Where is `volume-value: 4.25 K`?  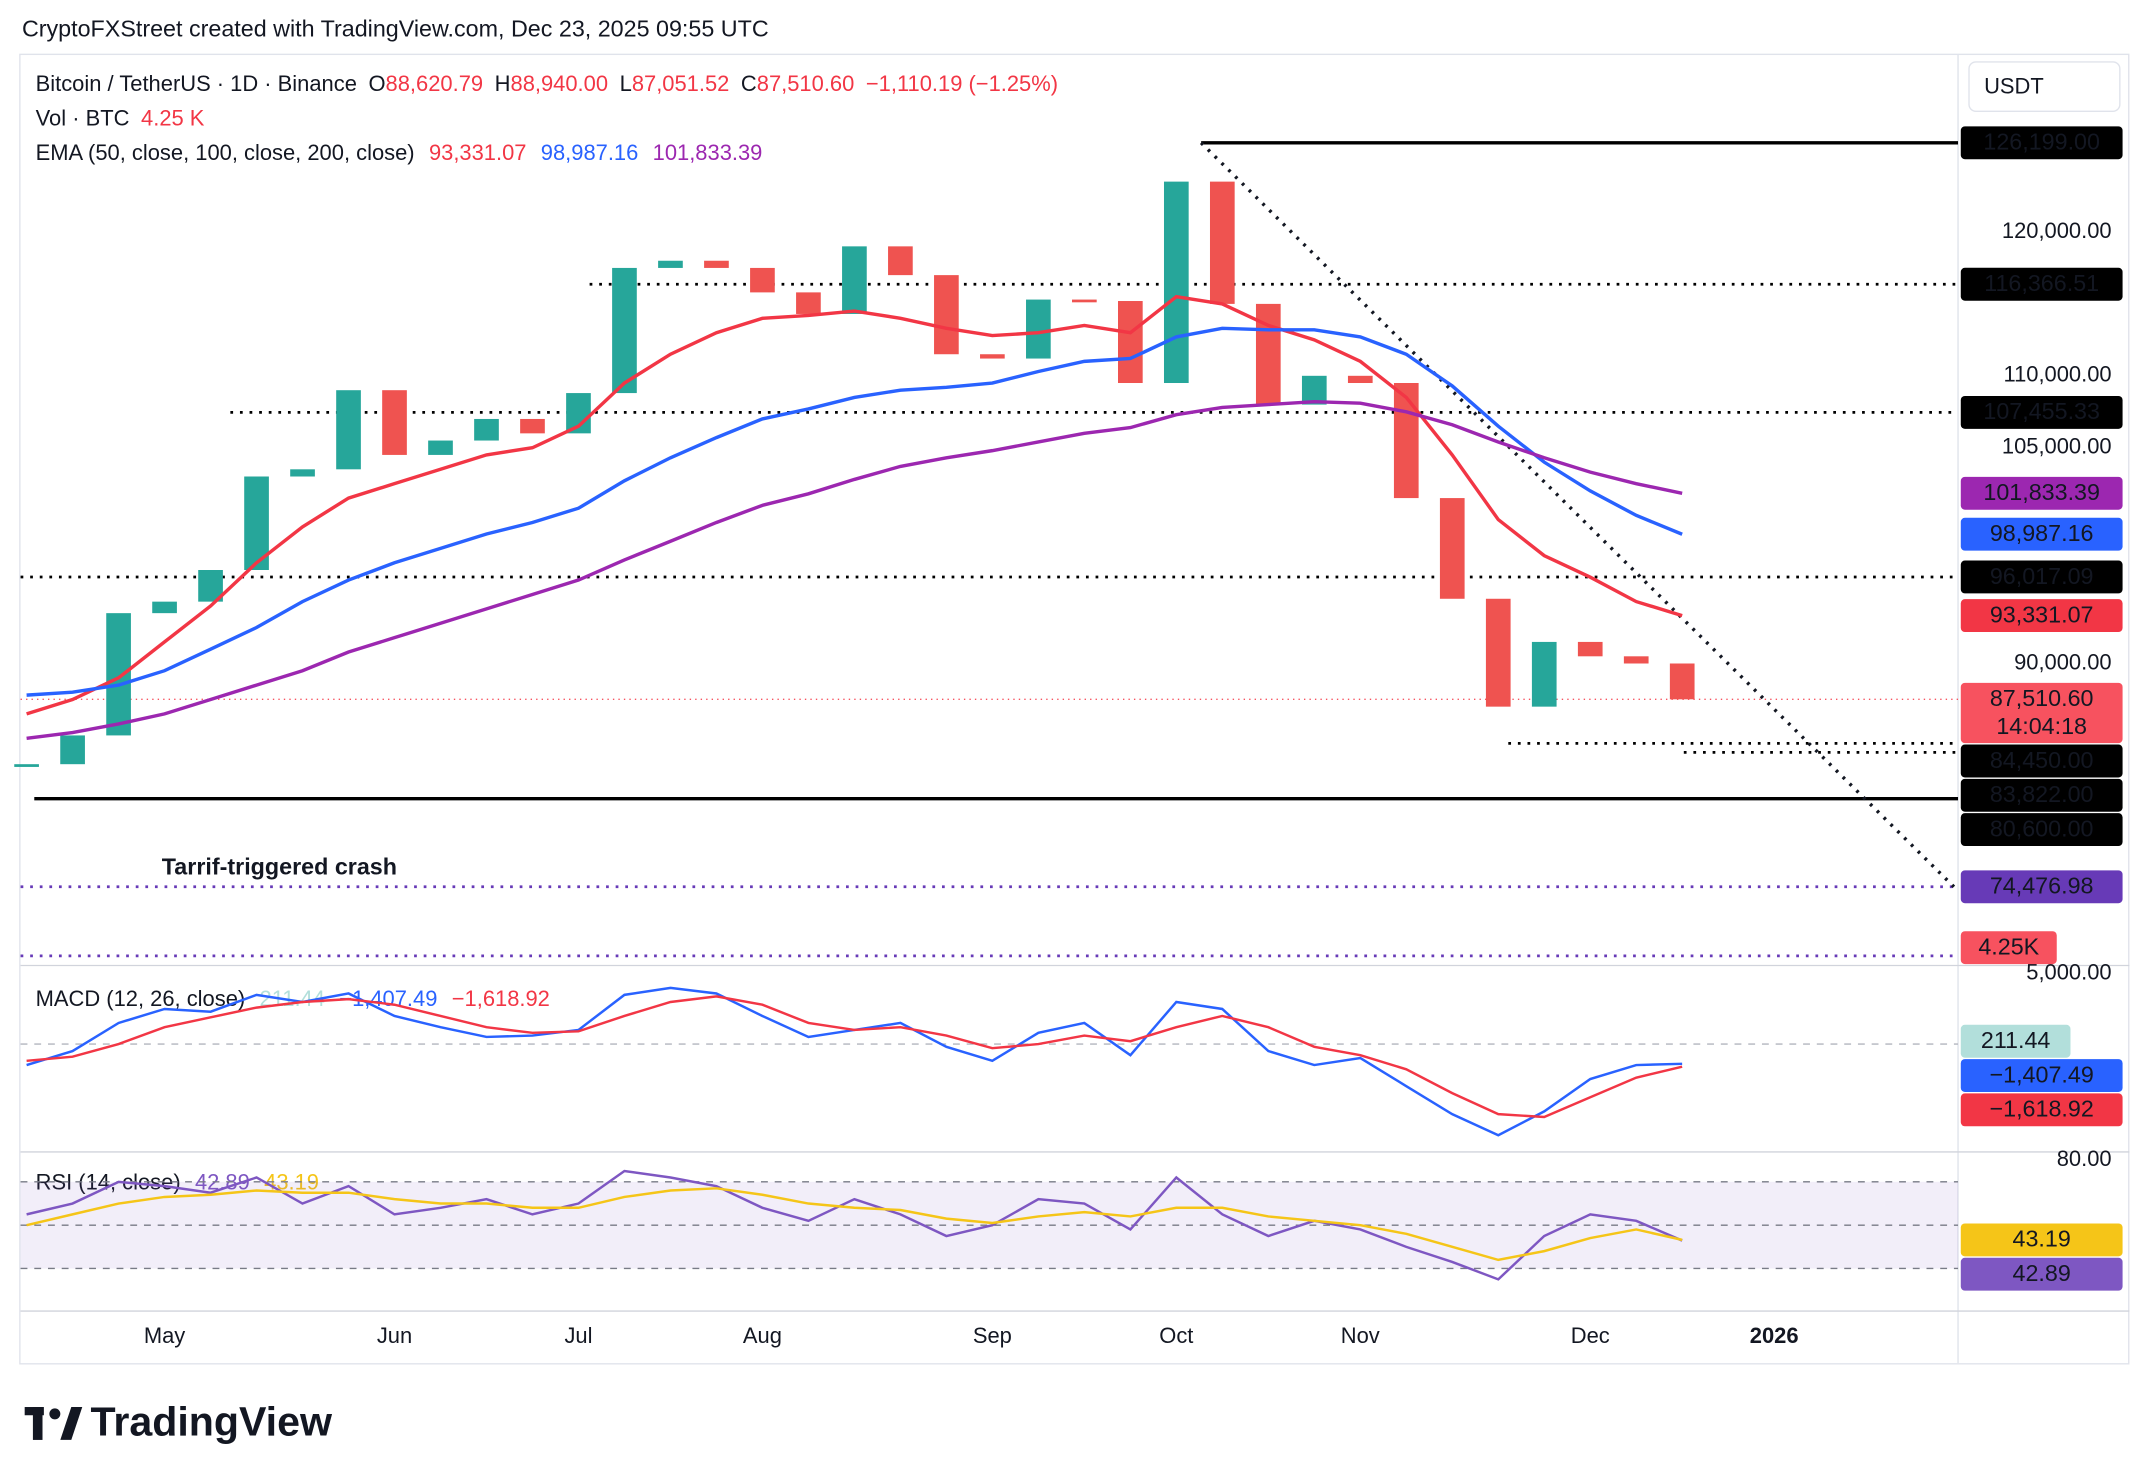 volume-value: 4.25 K is located at coordinates (173, 117).